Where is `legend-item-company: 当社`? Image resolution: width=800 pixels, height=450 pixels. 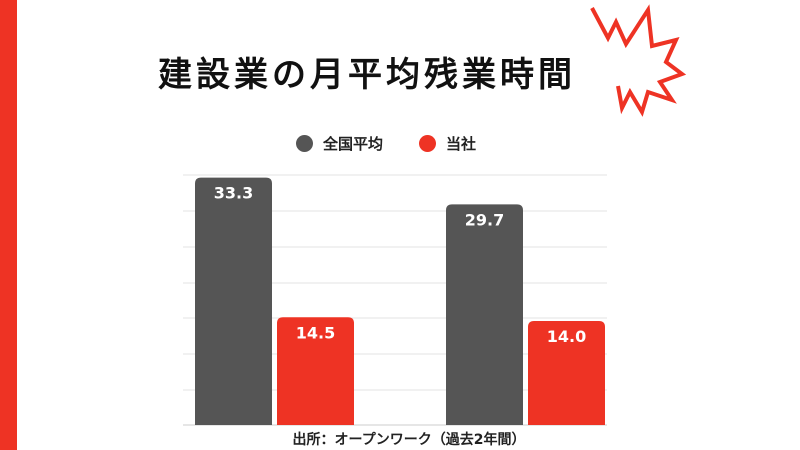 legend-item-company: 当社 is located at coordinates (447, 143).